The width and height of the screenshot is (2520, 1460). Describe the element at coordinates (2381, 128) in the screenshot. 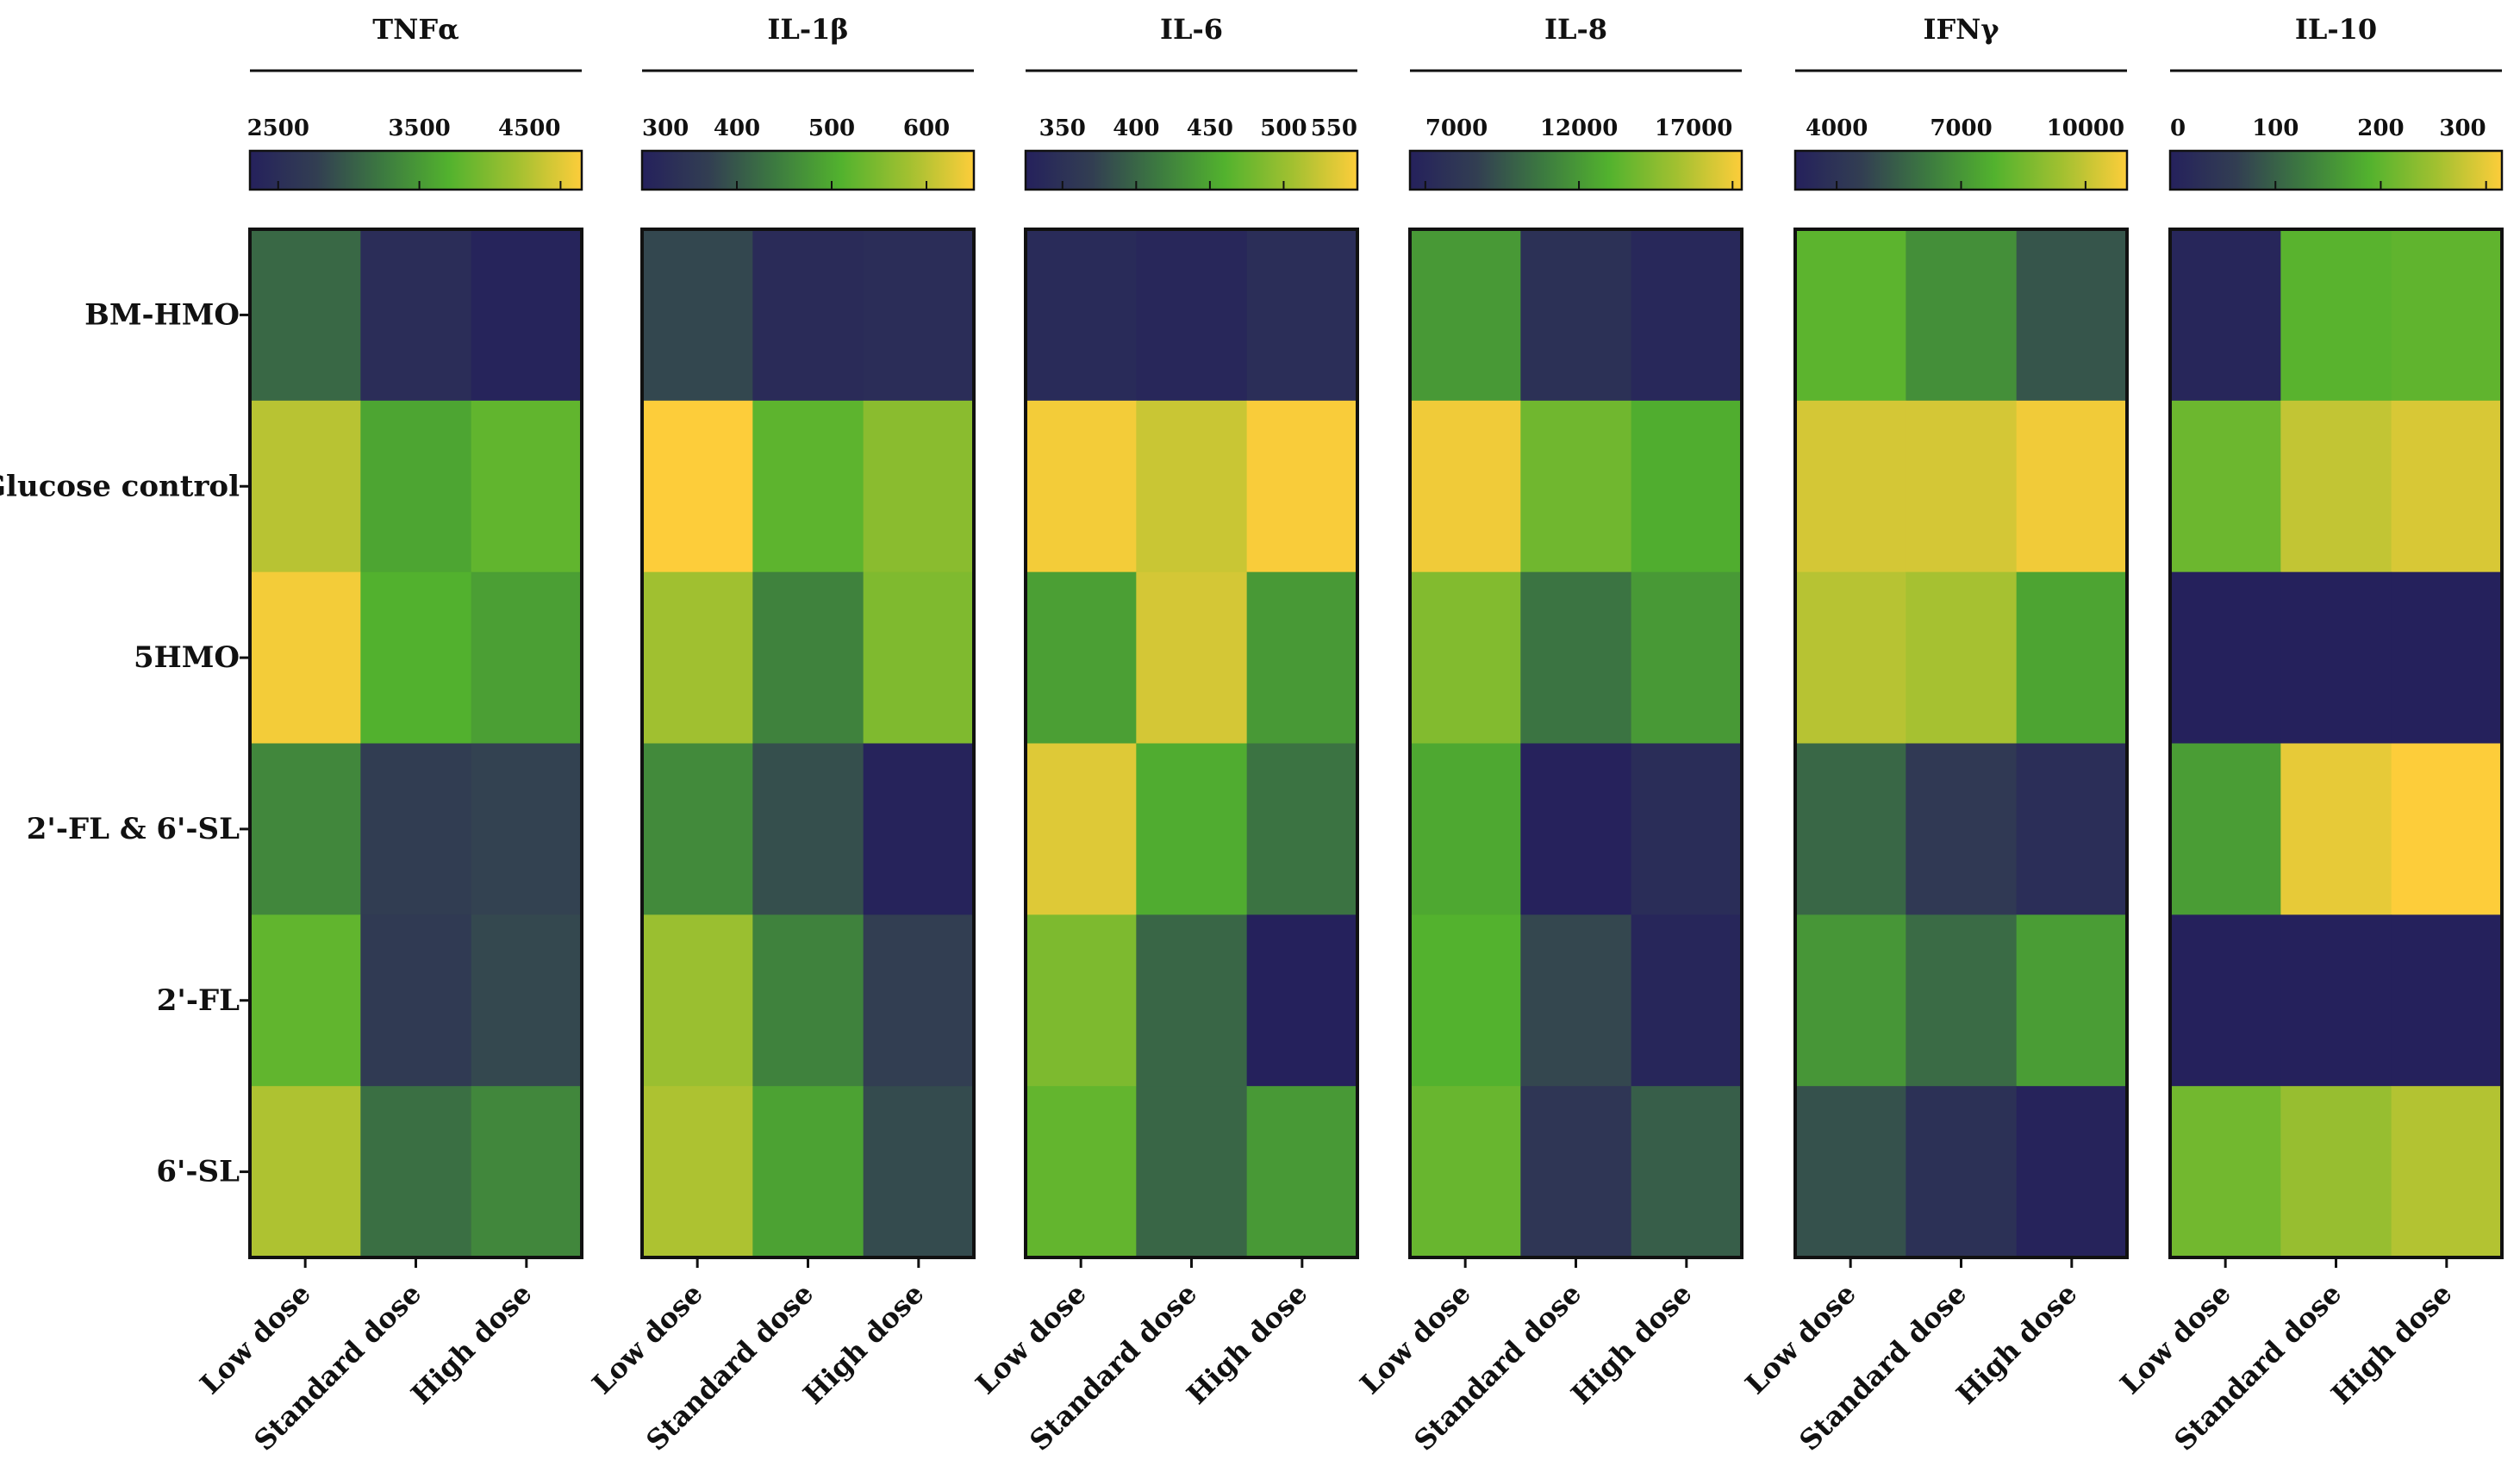

I see `colorbar-tick-label: 200` at that location.